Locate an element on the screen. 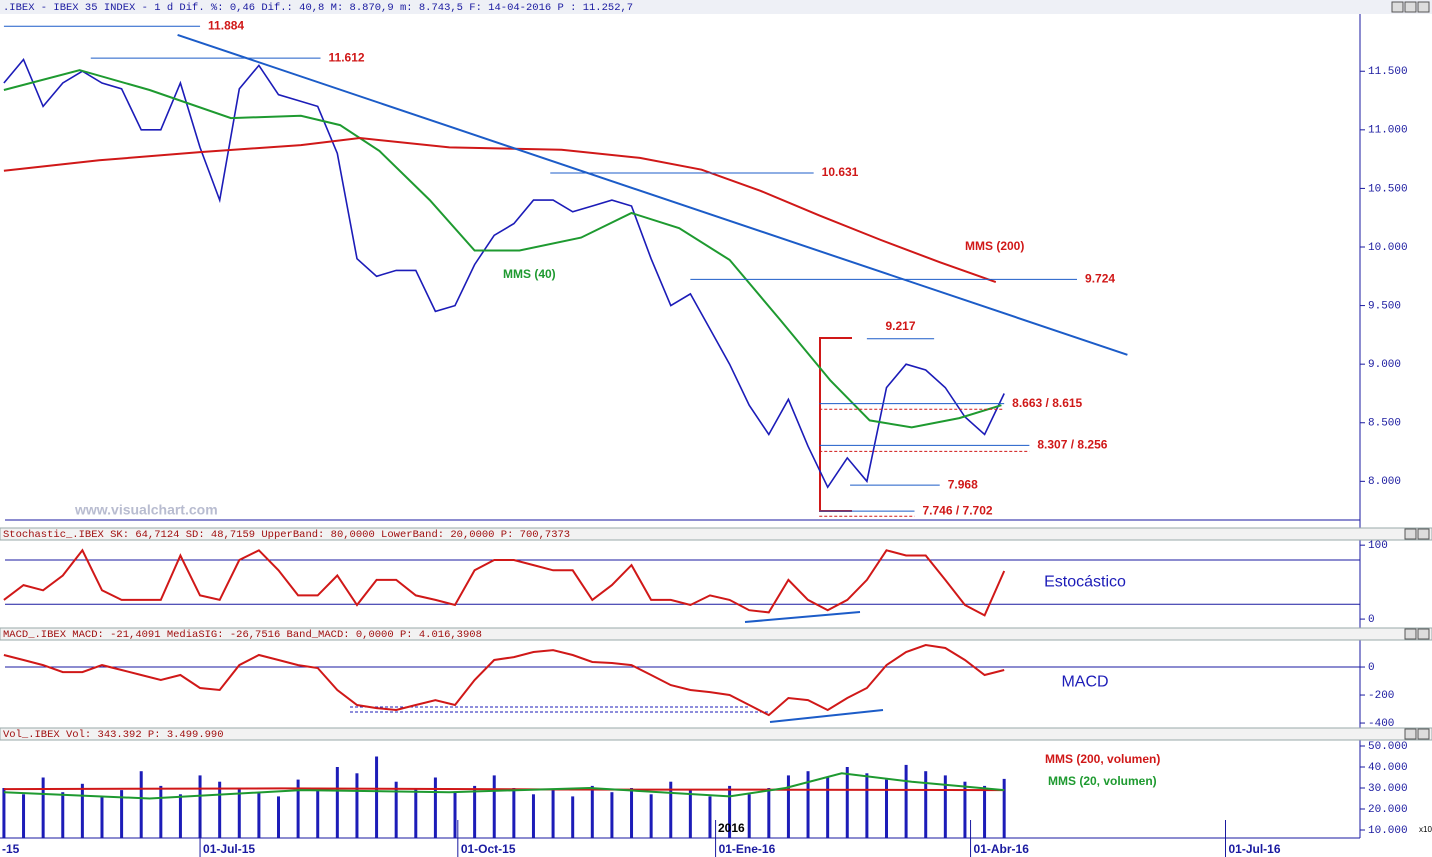 The height and width of the screenshot is (857, 1432). level-label: 7.968 is located at coordinates (963, 484).